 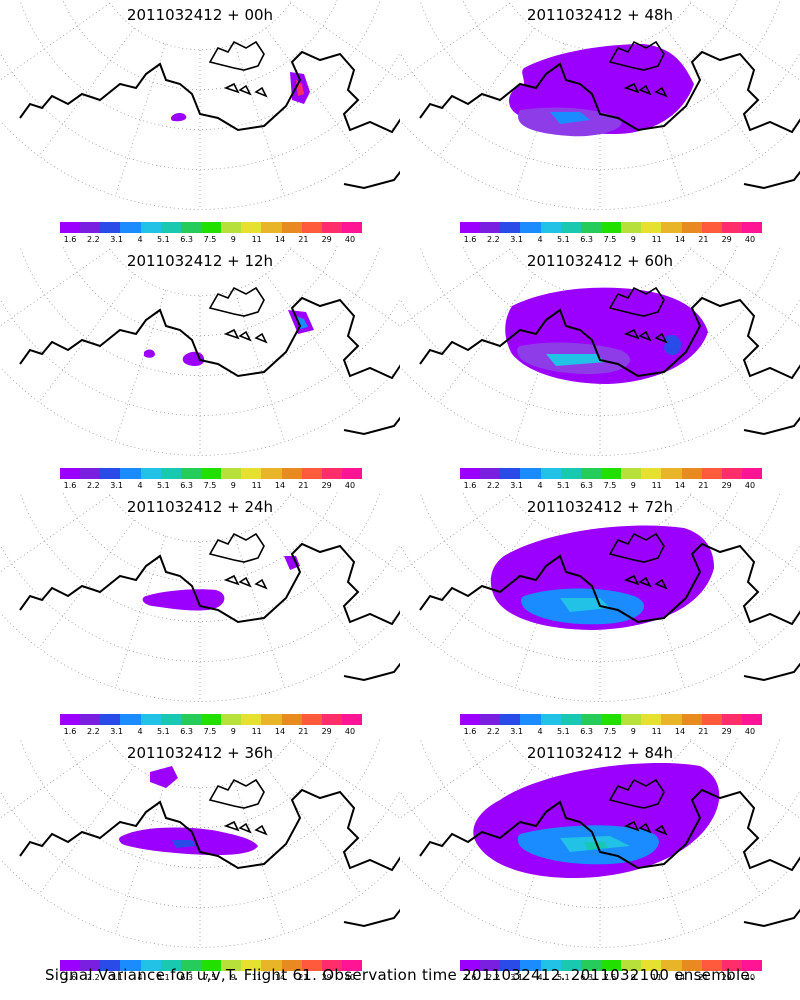 What do you see at coordinates (200, 351) in the screenshot?
I see `map-canvas` at bounding box center [200, 351].